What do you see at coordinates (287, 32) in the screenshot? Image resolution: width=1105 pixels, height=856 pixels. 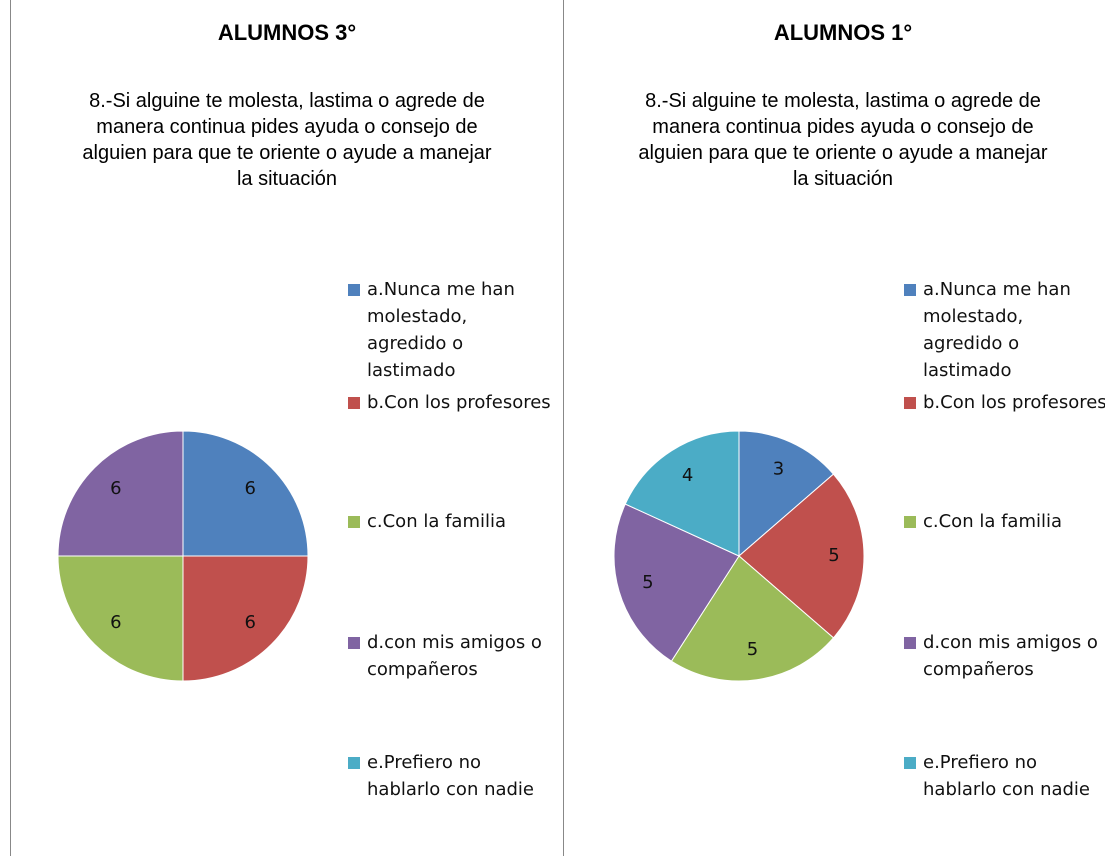 I see `cell-header: ALUMNOS 3°` at bounding box center [287, 32].